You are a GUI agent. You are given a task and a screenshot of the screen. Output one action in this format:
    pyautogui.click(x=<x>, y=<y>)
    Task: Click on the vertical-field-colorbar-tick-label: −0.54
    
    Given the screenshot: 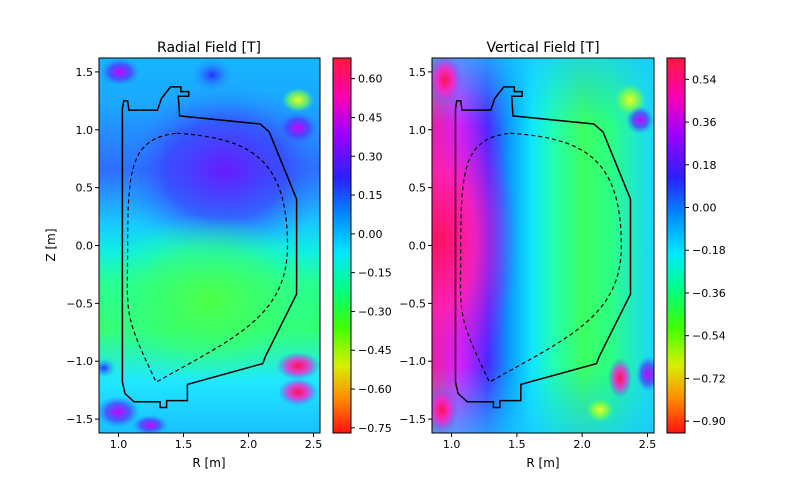 What is the action you would take?
    pyautogui.click(x=709, y=336)
    